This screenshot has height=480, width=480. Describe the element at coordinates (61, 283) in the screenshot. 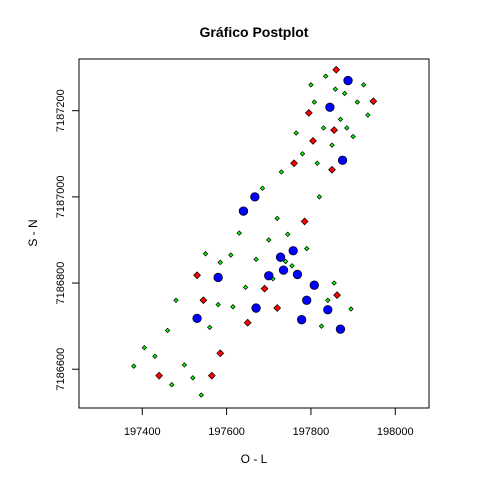

I see `y-tick-label: 7186800` at that location.